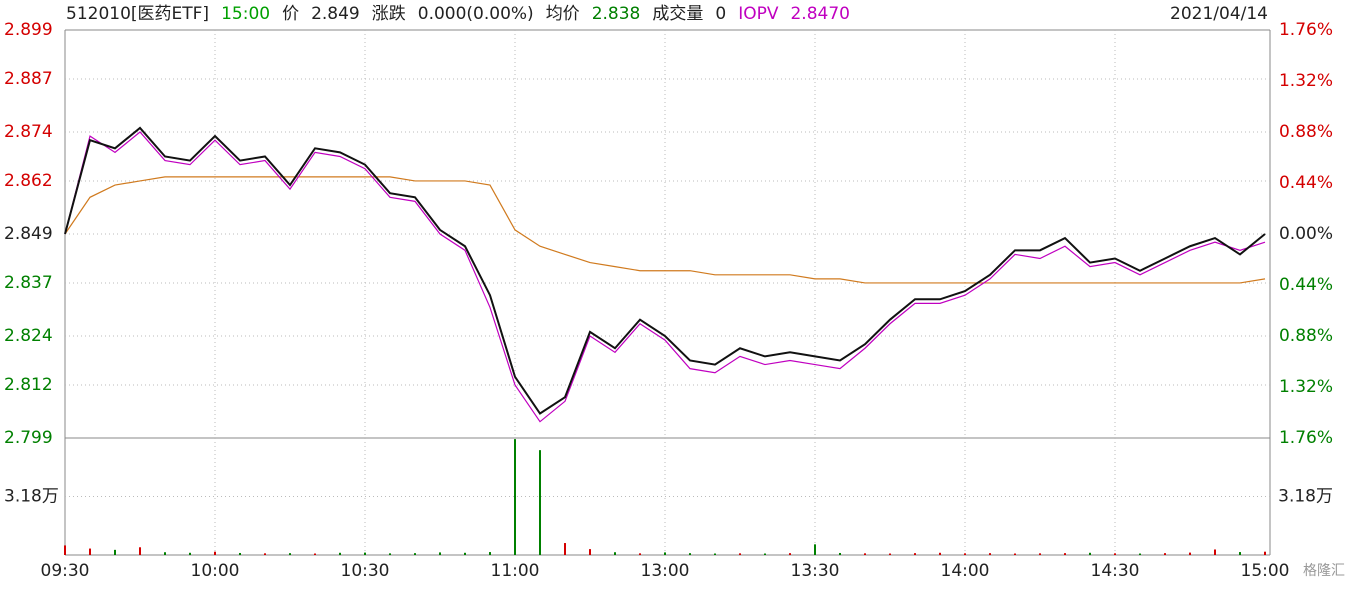 The height and width of the screenshot is (591, 1349). What do you see at coordinates (215, 571) in the screenshot?
I see `x-tick-label: 10:00` at bounding box center [215, 571].